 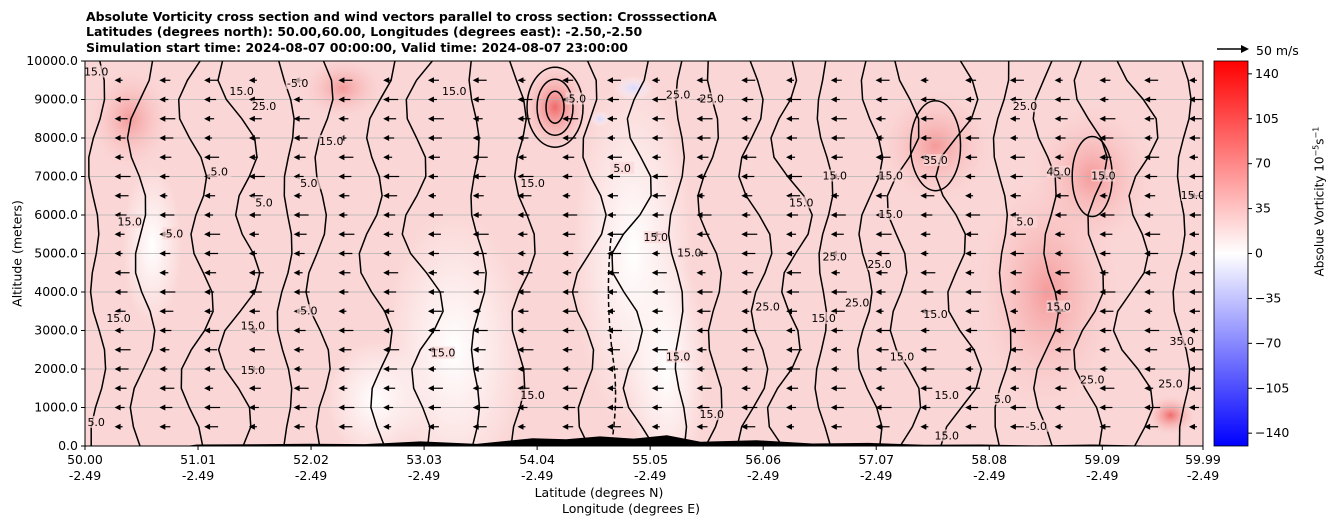 I want to click on contour-closed, so click(x=555, y=107).